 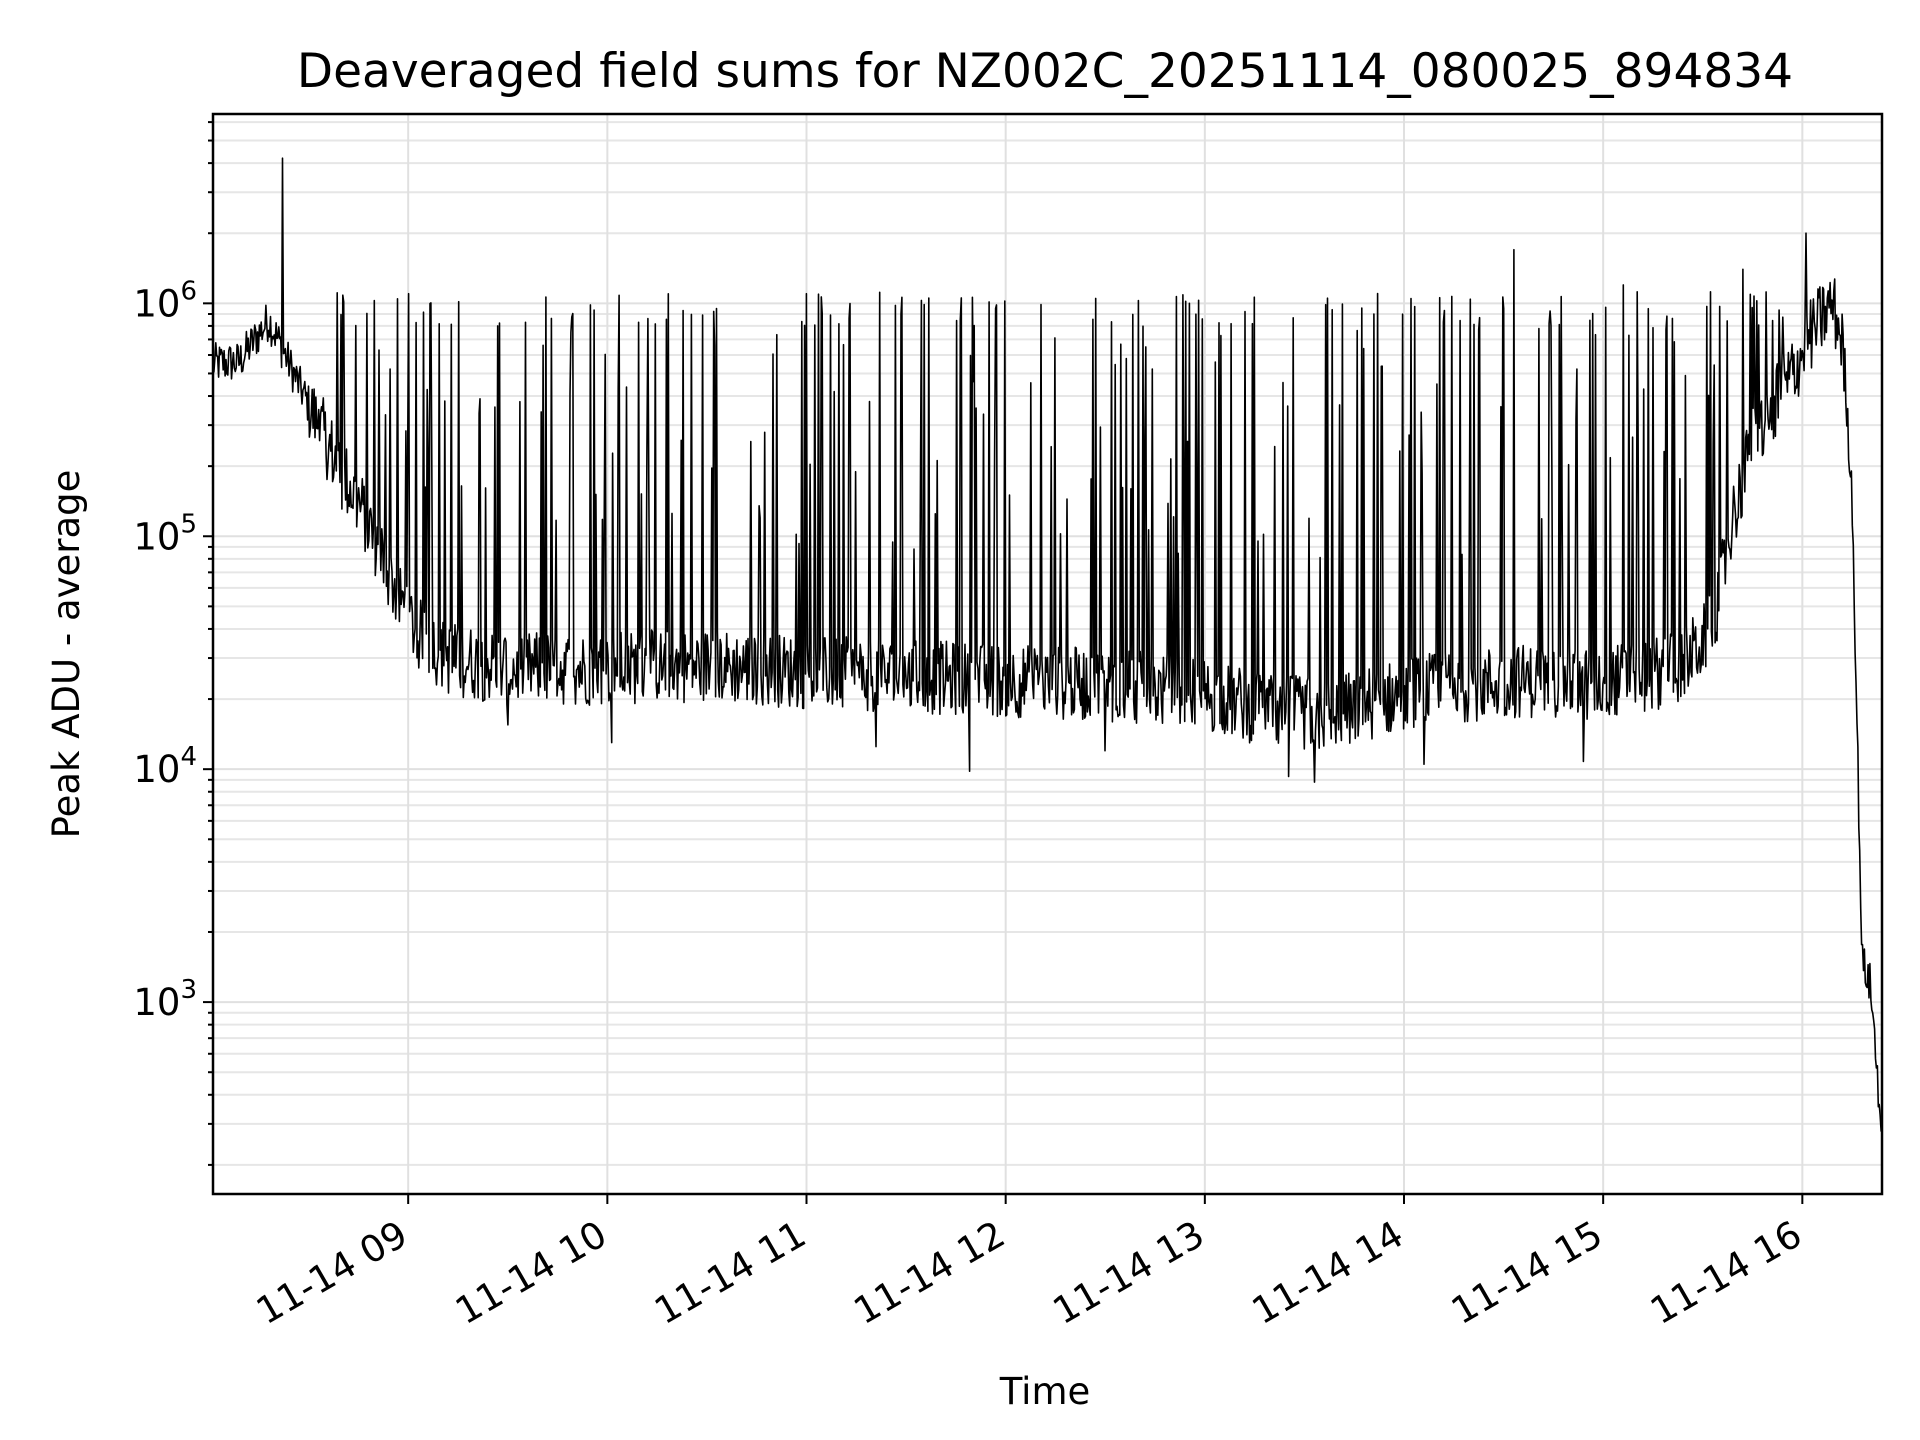 I want to click on y-tick-exponent: 3, so click(x=188, y=990).